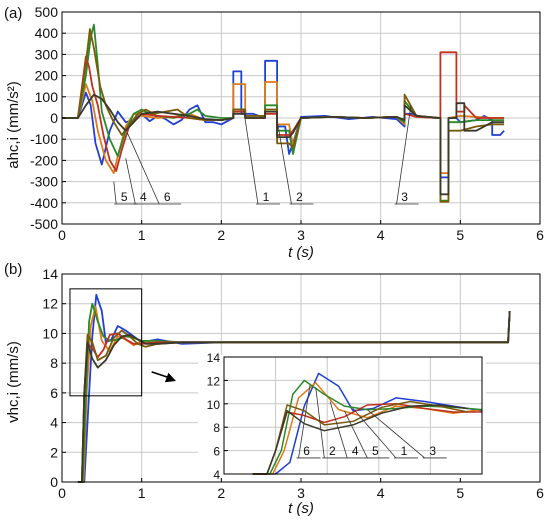 Image resolution: width=550 pixels, height=525 pixels. Describe the element at coordinates (47, 12) in the screenshot. I see `y-tick-label: 500` at that location.